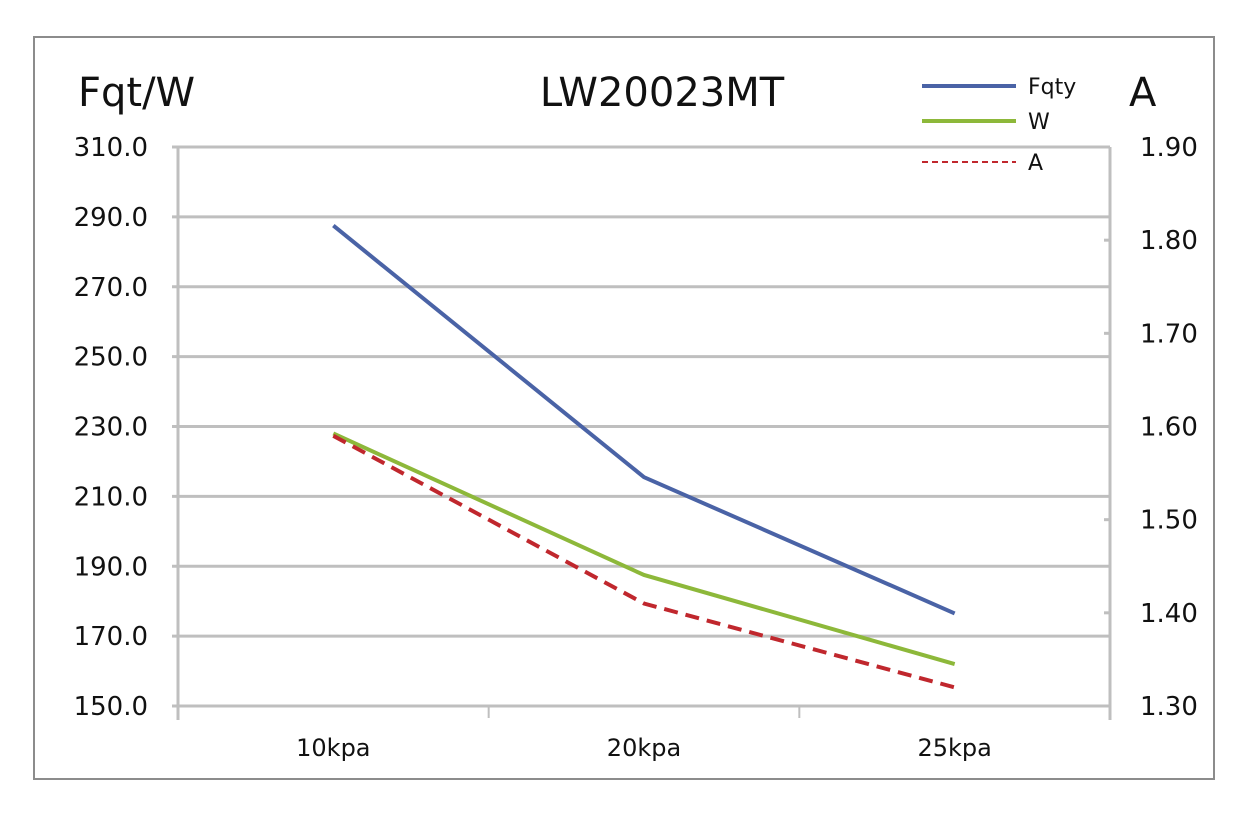 This screenshot has height=834, width=1251. I want to click on right-tick-label: 1.70, so click(1169, 334).